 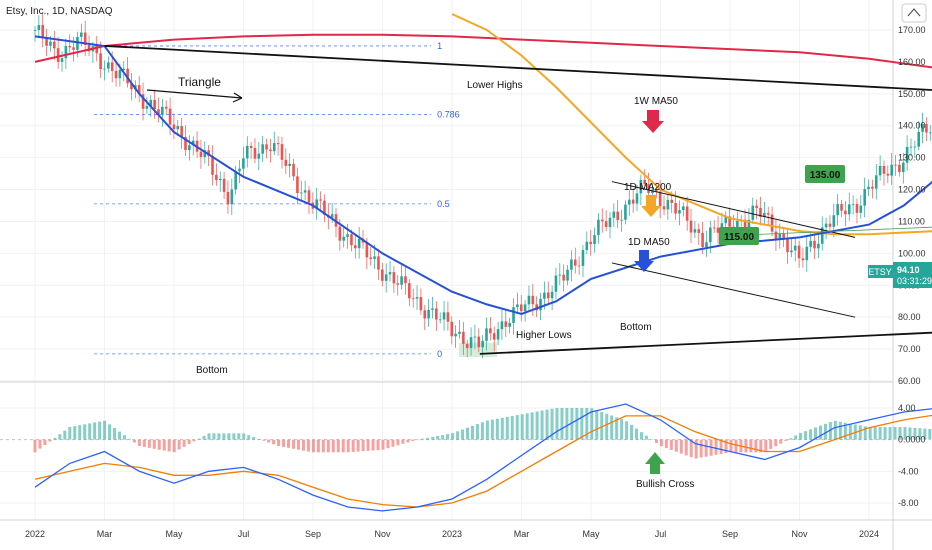 What do you see at coordinates (653, 121) in the screenshot?
I see `ma-1w50-arrow-icon` at bounding box center [653, 121].